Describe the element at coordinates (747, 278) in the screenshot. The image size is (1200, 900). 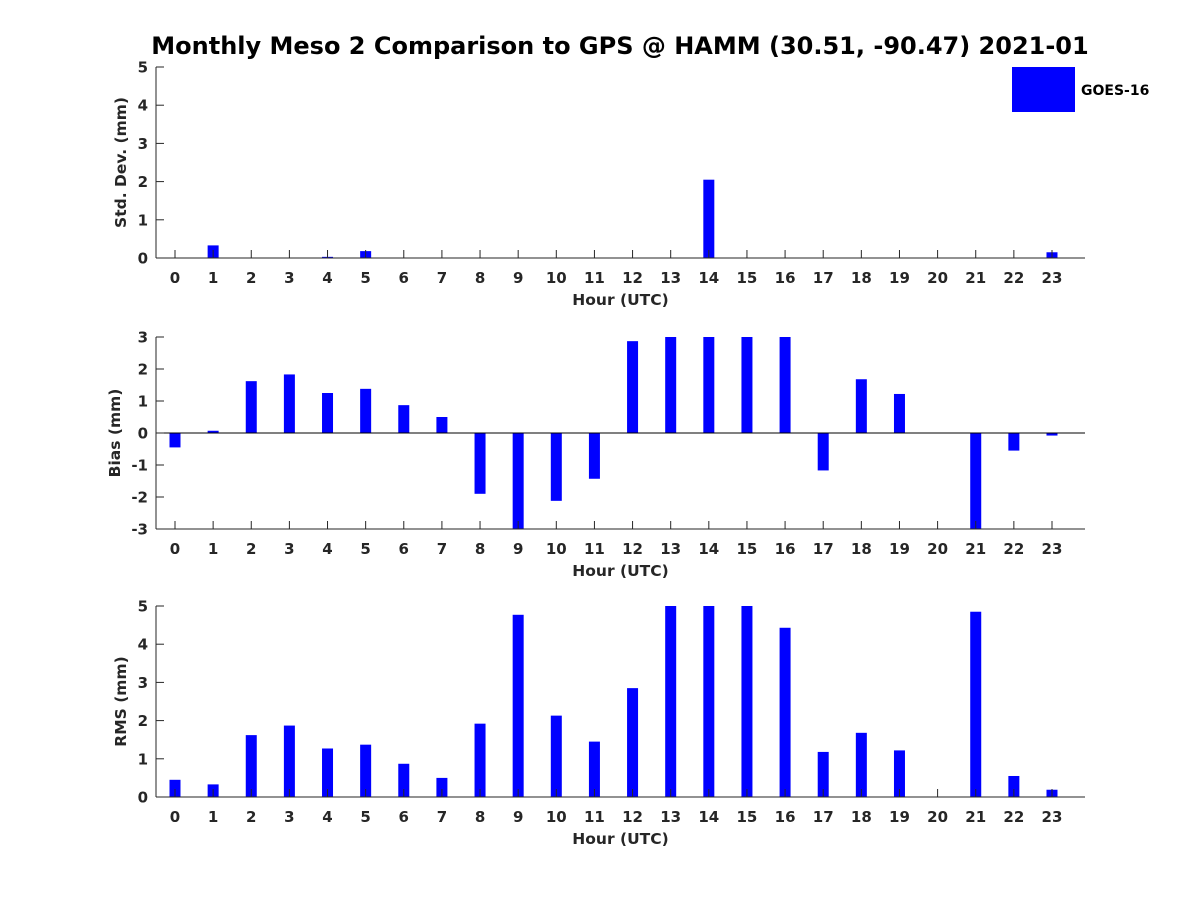
I see `stddev-xtick-label: 15` at that location.